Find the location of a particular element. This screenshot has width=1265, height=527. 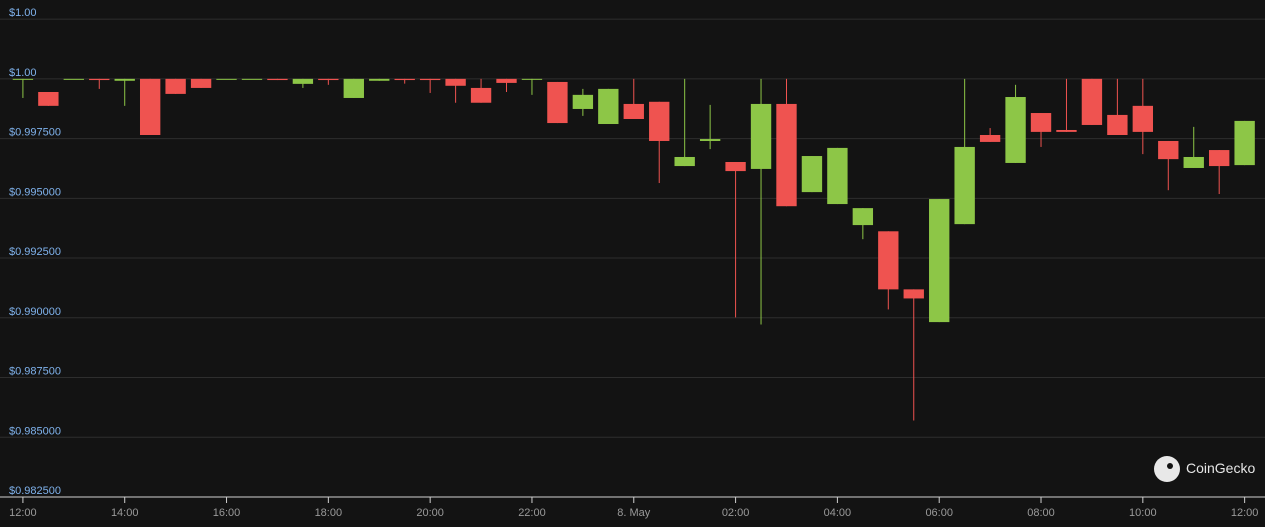

x-tick-label: 20:00 is located at coordinates (430, 513).